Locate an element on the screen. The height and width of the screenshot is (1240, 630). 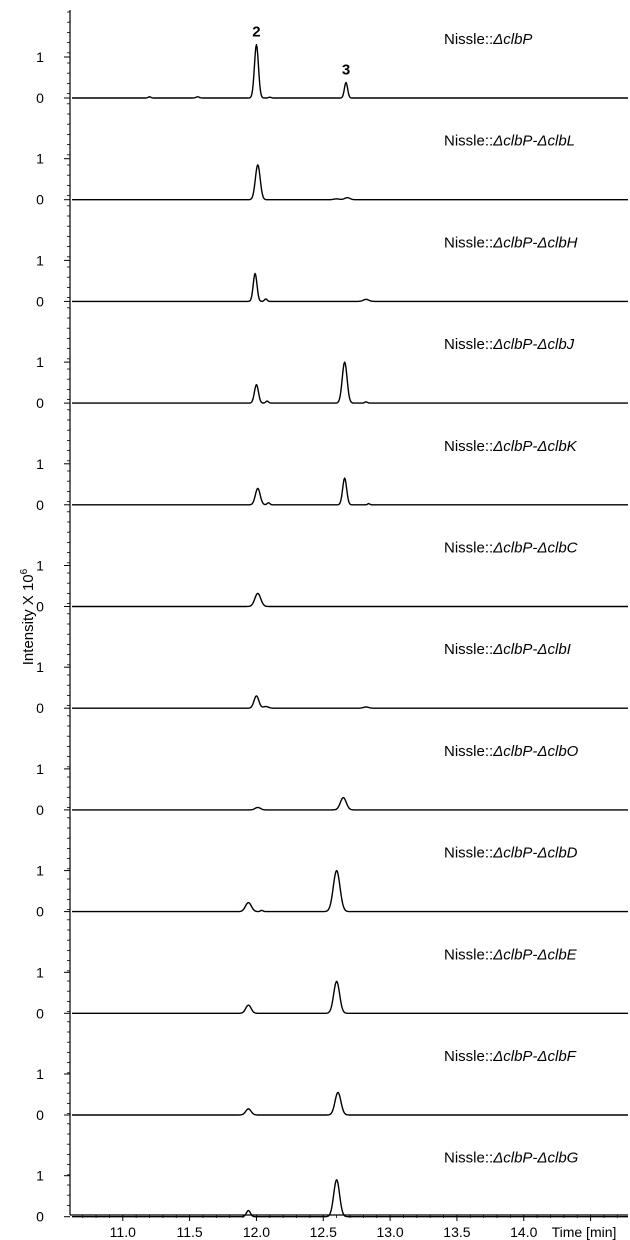
series-label: Nissle::ΔclbP-ΔclbE is located at coordinates (511, 954).